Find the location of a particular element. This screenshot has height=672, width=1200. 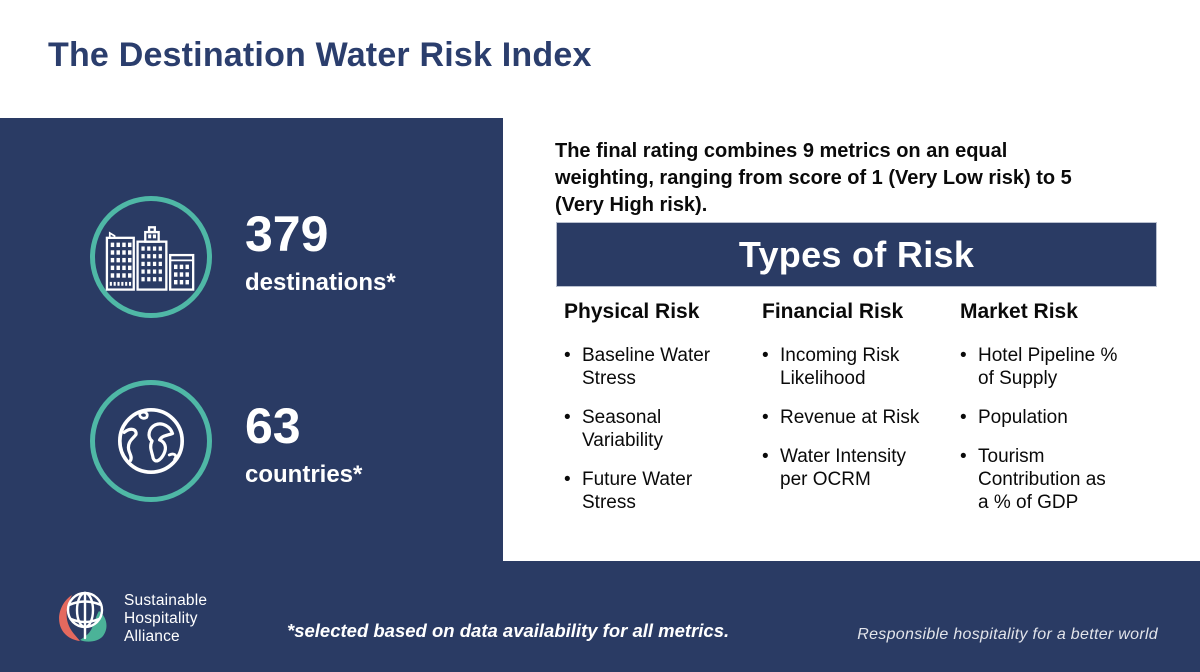

bullet-item: Seasonal Variability is located at coordinates (663, 429).